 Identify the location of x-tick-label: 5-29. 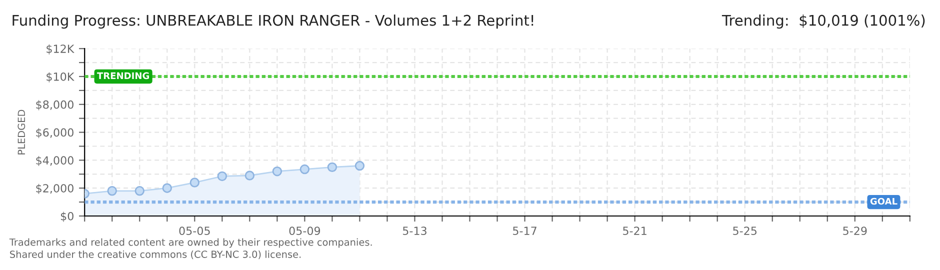
(855, 231).